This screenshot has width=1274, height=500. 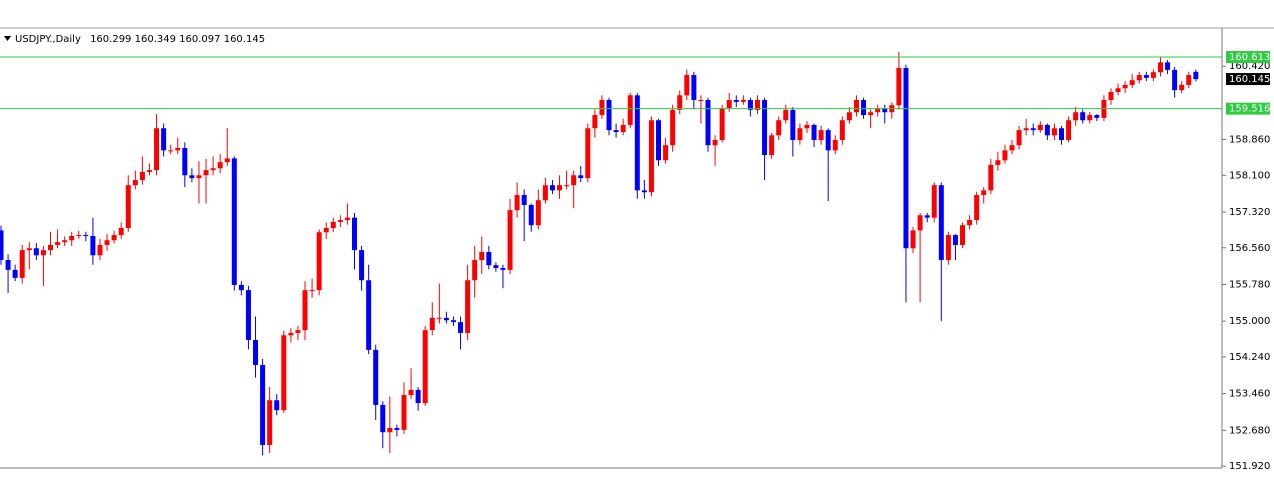 I want to click on header-low: 160.097, so click(x=199, y=39).